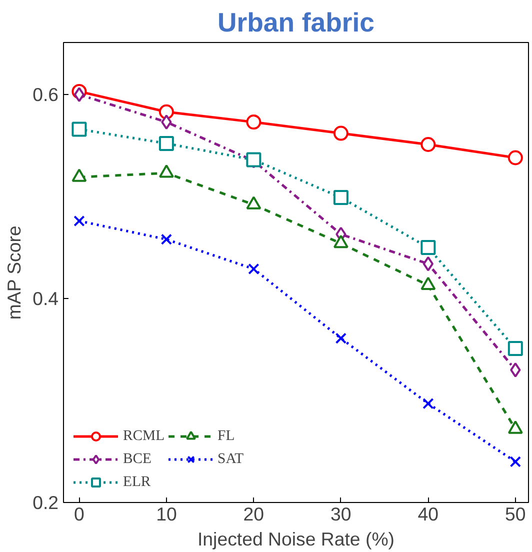  I want to click on x-tick-label: 50, so click(515, 514).